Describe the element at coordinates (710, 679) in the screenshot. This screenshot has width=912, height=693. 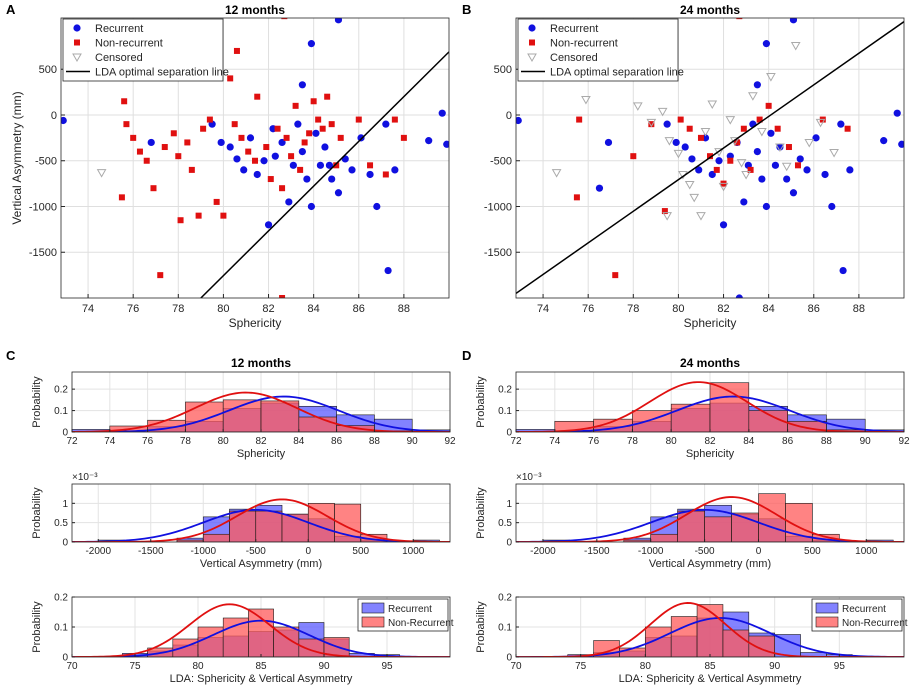
I see `hist-d-3-xlabel: LDA: Sphericity & Vertical Asymmetry` at that location.